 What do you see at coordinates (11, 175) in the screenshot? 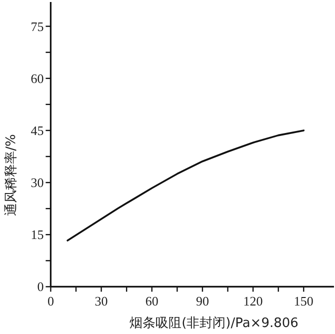
I see `y-axis-title: 通风稀释率/%` at bounding box center [11, 175].